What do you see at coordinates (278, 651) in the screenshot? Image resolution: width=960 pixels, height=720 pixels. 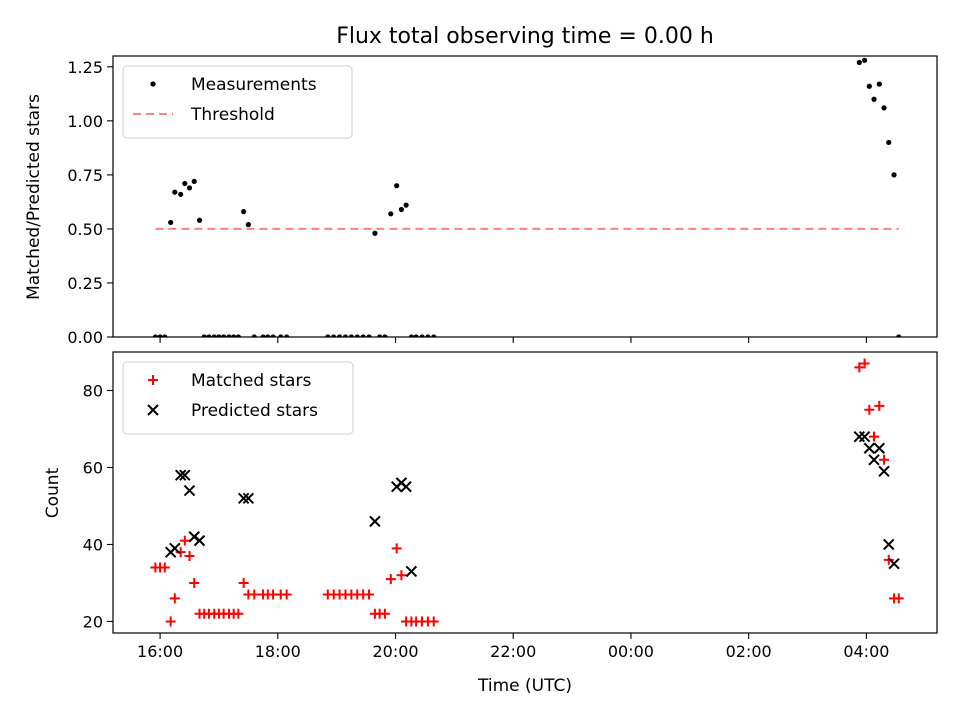 I see `x-tick-label: 18:00` at bounding box center [278, 651].